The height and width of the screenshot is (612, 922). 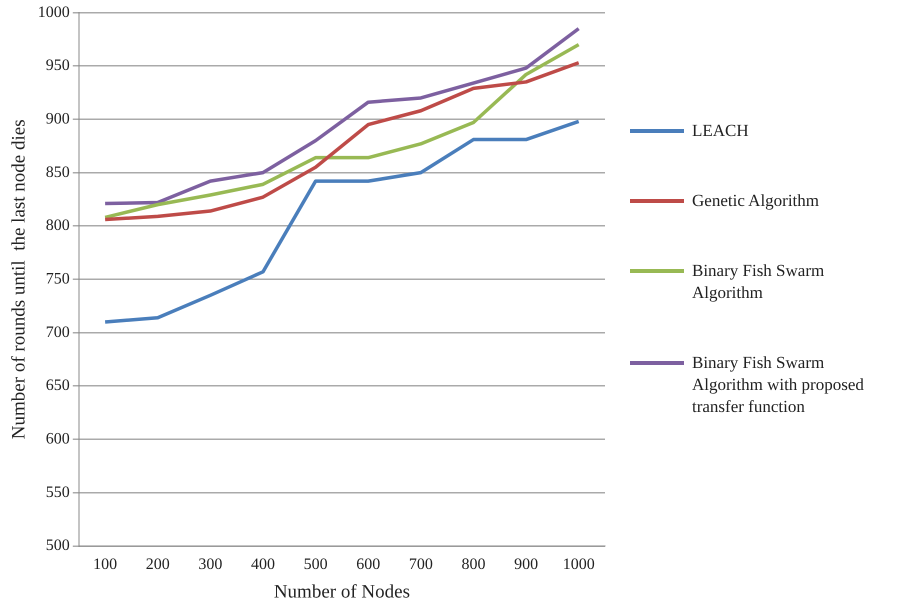 I want to click on x-tick-label: 500, so click(x=316, y=564).